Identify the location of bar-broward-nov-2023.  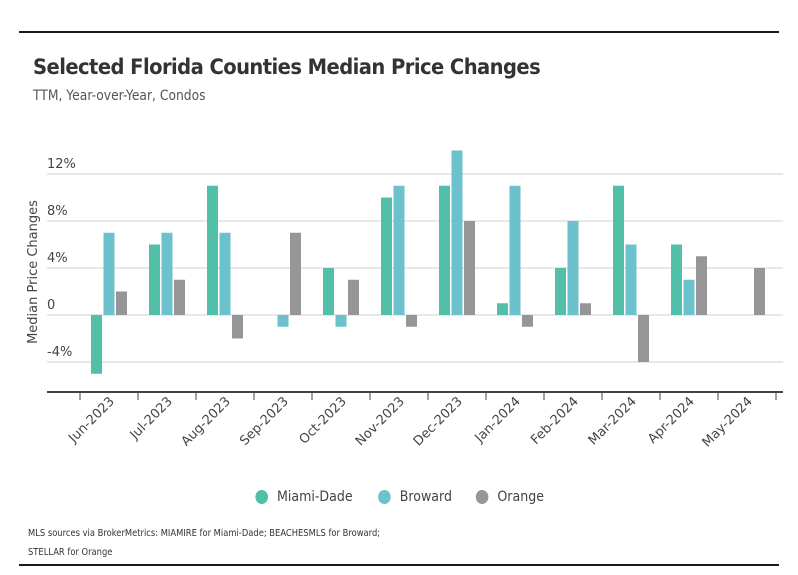
(399, 250).